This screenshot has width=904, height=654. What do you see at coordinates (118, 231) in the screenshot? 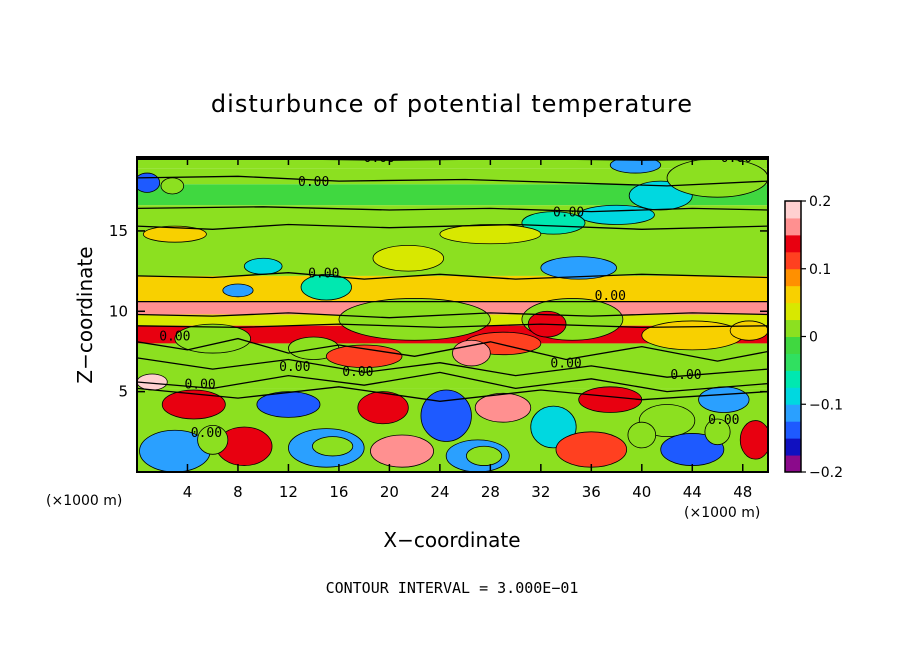
I see `y-tick-label: 15` at bounding box center [118, 231].